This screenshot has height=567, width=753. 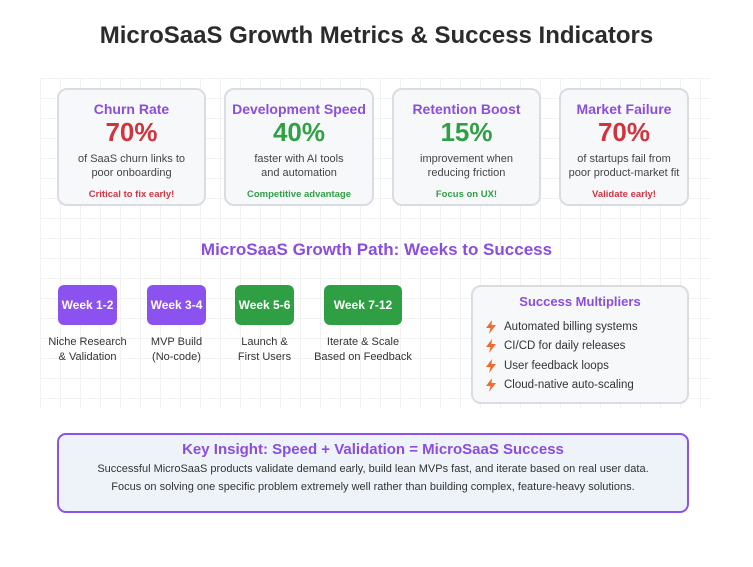 What do you see at coordinates (363, 342) in the screenshot?
I see `week-desc-line: Iterate & Scale` at bounding box center [363, 342].